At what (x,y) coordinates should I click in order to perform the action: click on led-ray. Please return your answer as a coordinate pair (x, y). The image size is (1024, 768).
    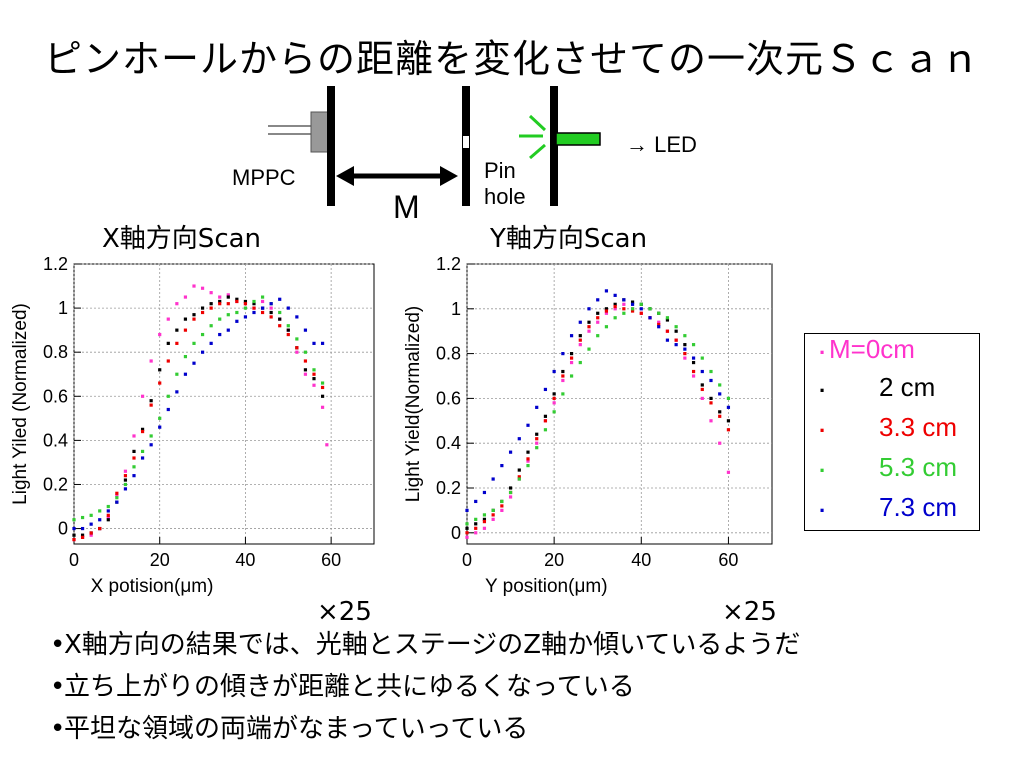
    Looking at the image, I should click on (537, 123).